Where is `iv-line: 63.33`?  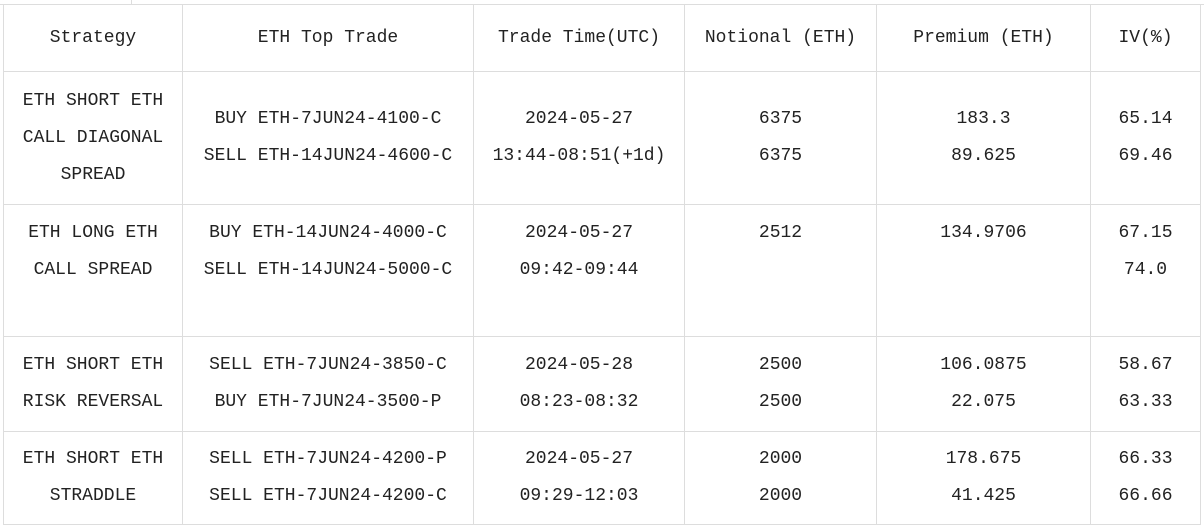 iv-line: 63.33 is located at coordinates (1145, 402).